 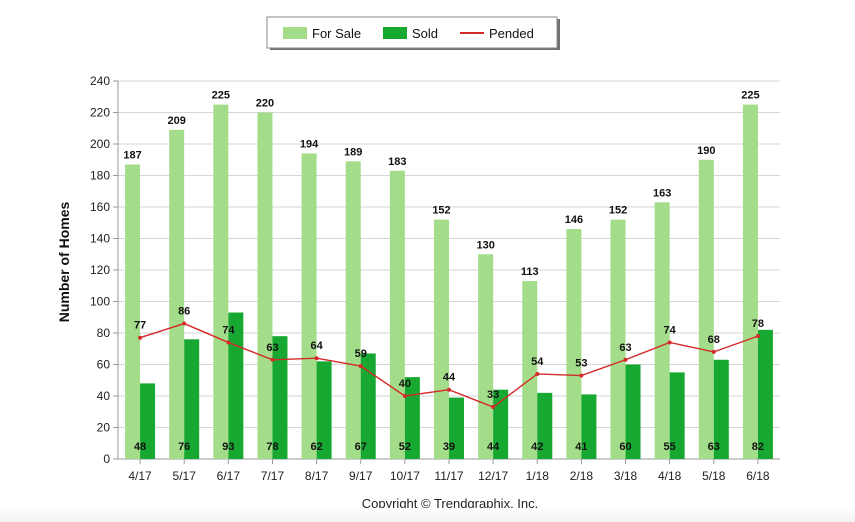 What do you see at coordinates (184, 312) in the screenshot?
I see `pended-value-label: 86` at bounding box center [184, 312].